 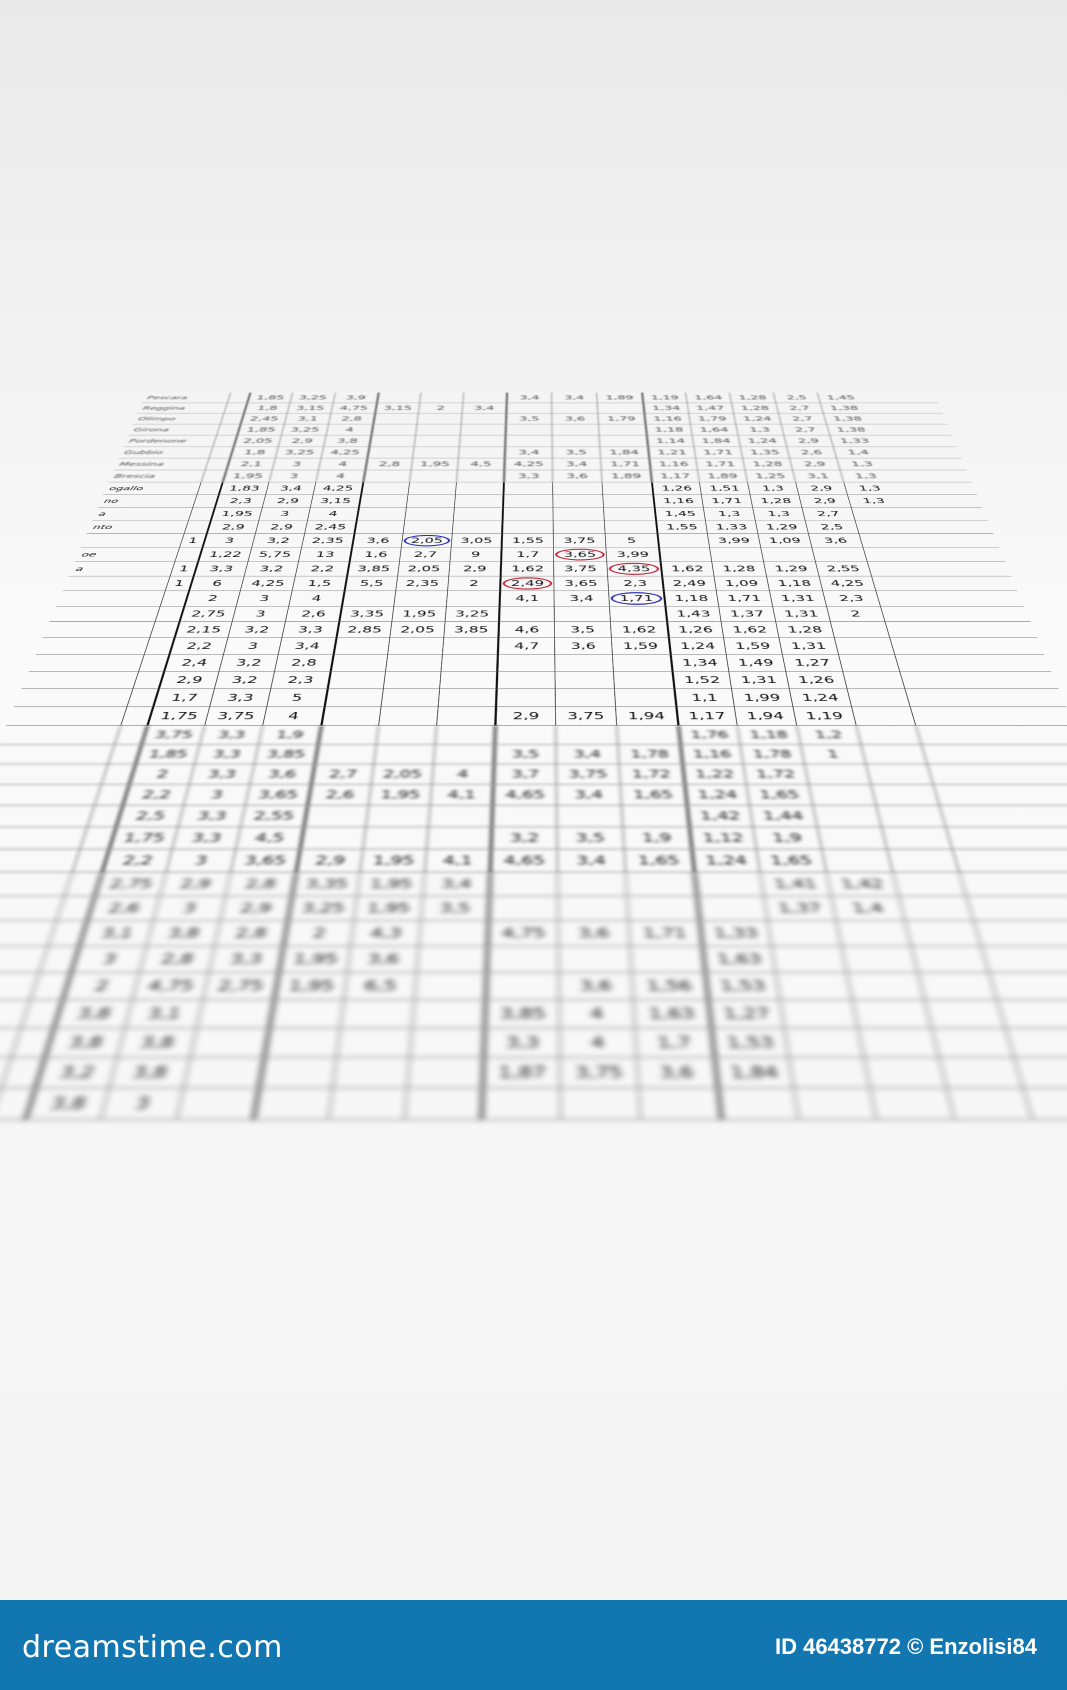 What do you see at coordinates (874, 501) in the screenshot?
I see `odds-cell: 1,3` at bounding box center [874, 501].